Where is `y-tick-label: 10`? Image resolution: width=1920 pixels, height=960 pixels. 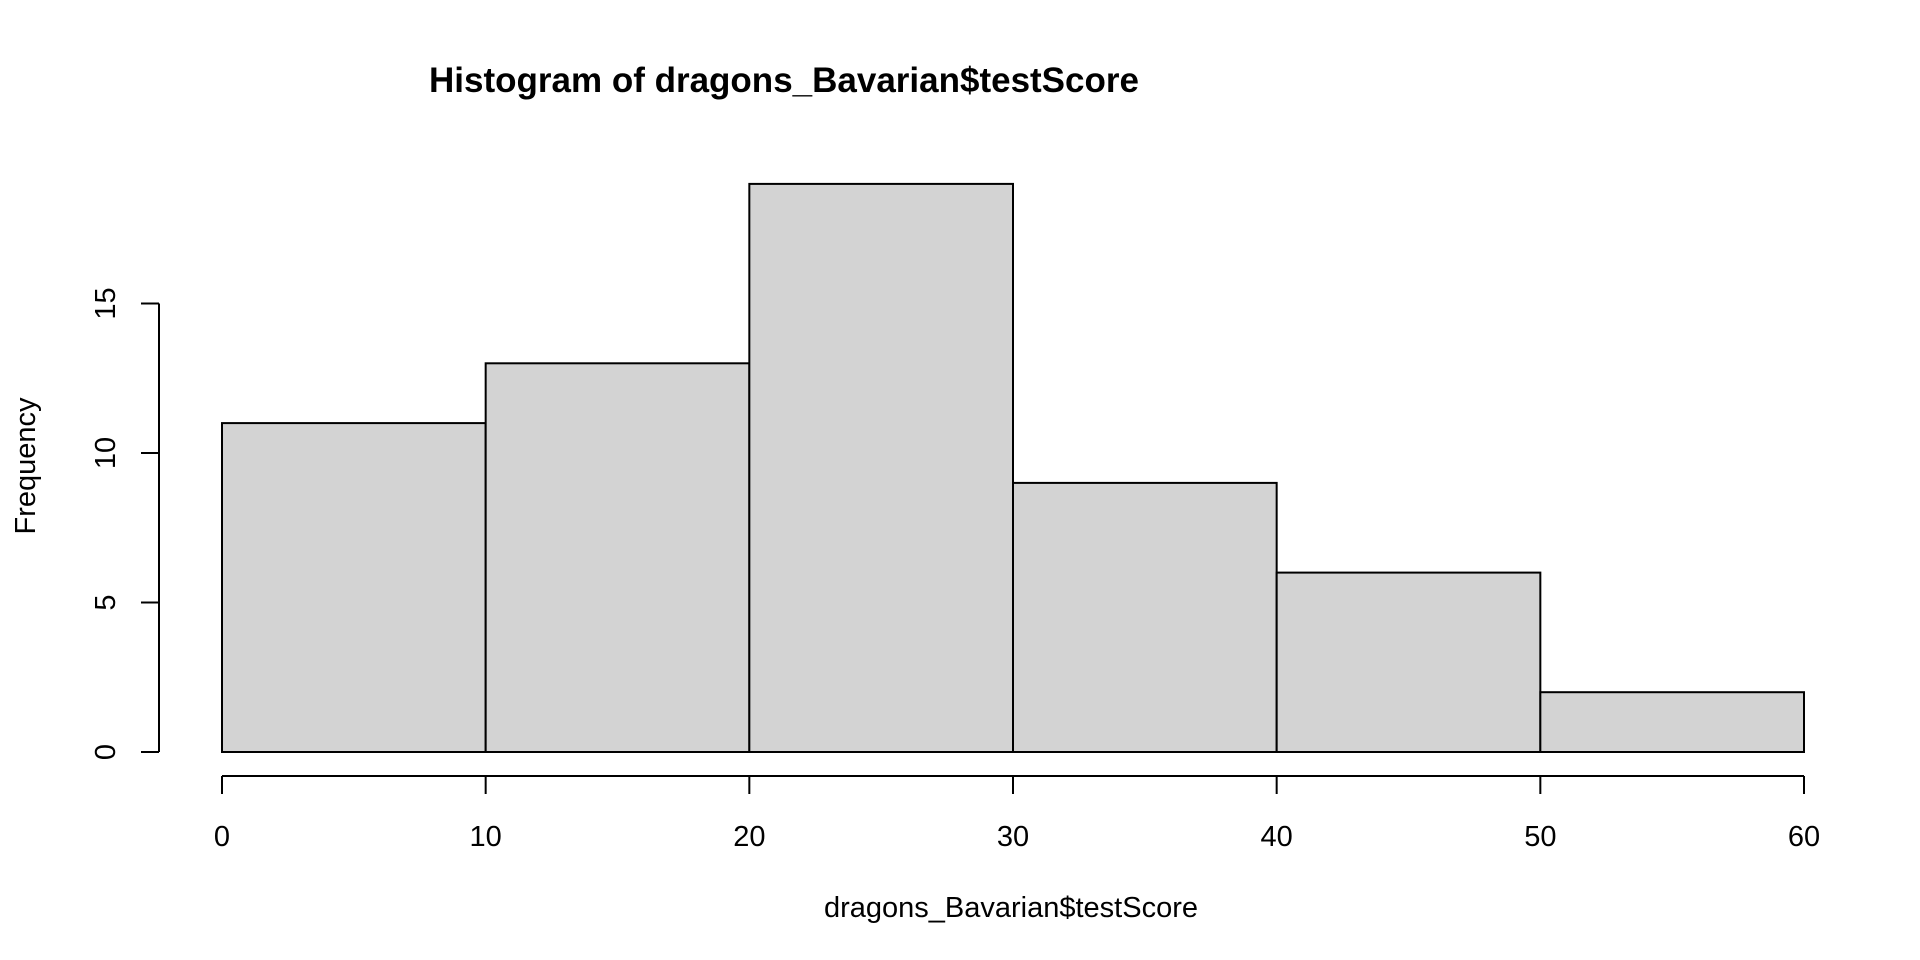
y-tick-label: 10 is located at coordinates (106, 453).